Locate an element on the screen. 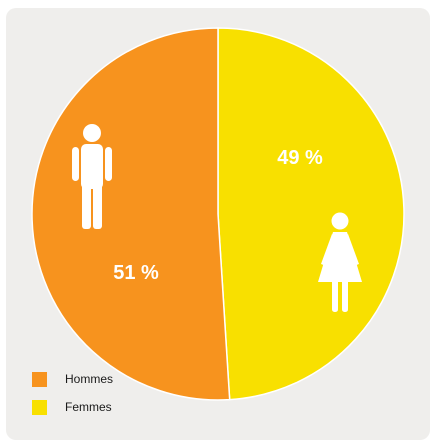  legend-label-femmes: Femmes is located at coordinates (88, 407).